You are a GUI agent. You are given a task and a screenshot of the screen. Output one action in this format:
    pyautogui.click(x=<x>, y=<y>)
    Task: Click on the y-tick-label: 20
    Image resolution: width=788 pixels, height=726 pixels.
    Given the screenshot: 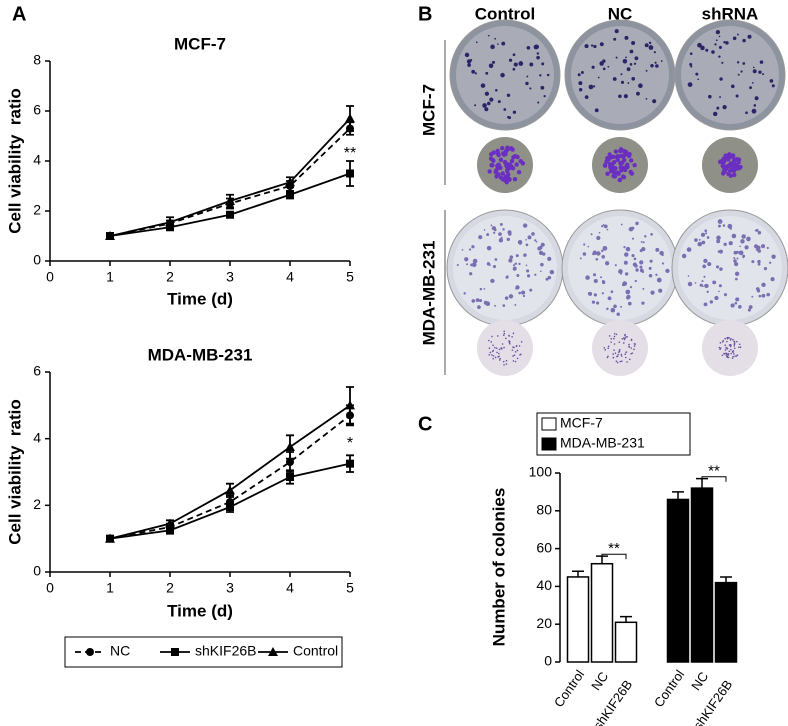 What is the action you would take?
    pyautogui.click(x=544, y=623)
    